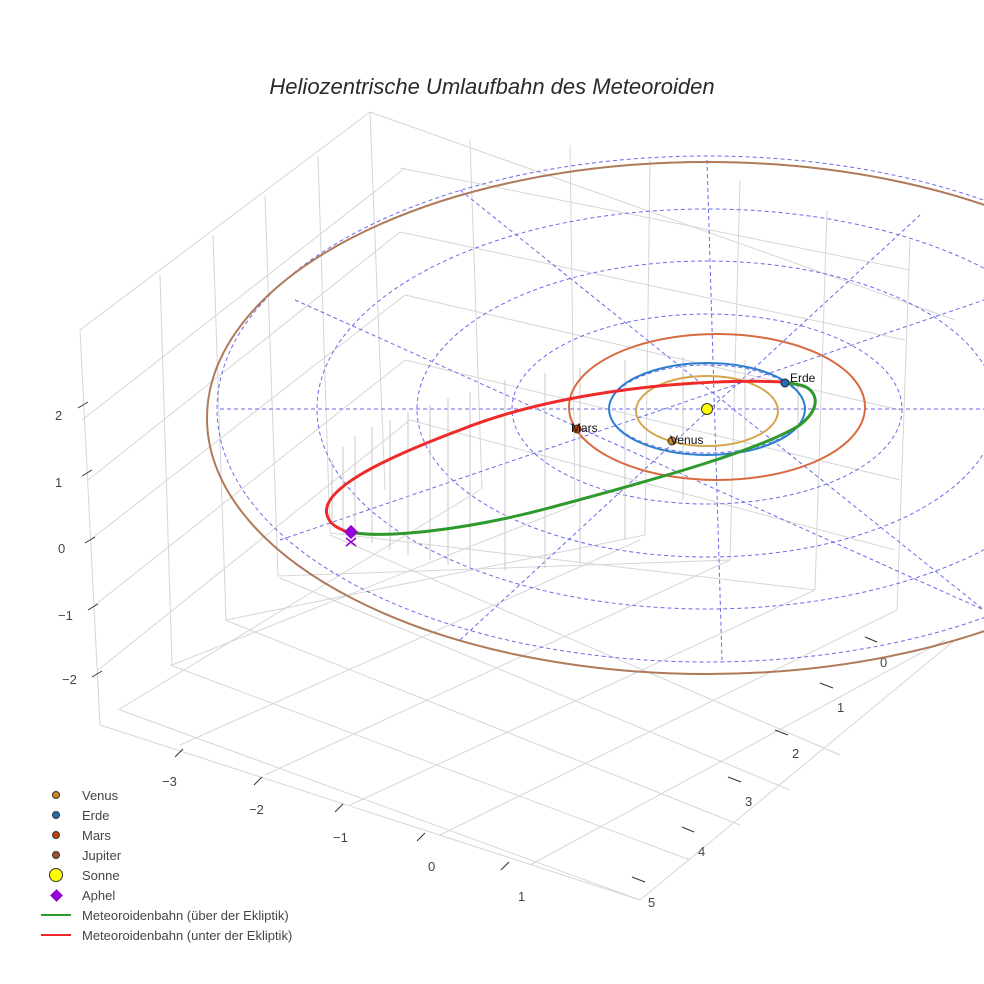 This screenshot has height=984, width=984. I want to click on x-axis-ticks, so click(342, 809).